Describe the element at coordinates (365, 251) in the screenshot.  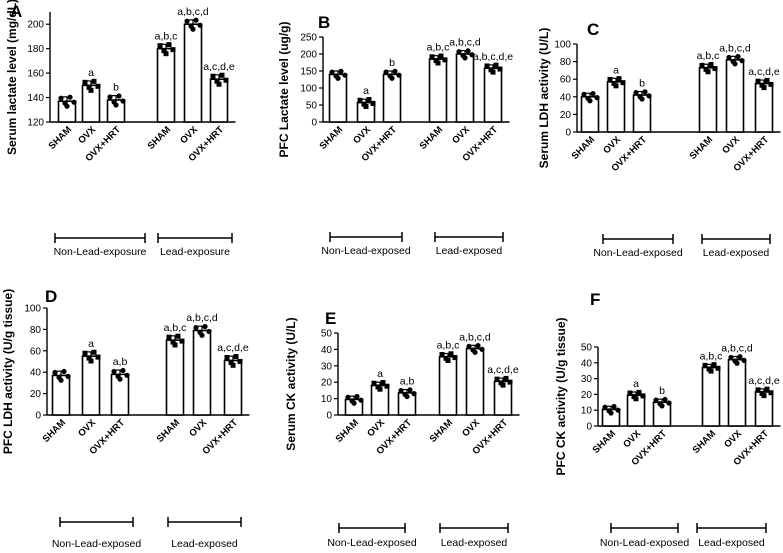
I see `group-label: Non-Lead-exposed` at that location.